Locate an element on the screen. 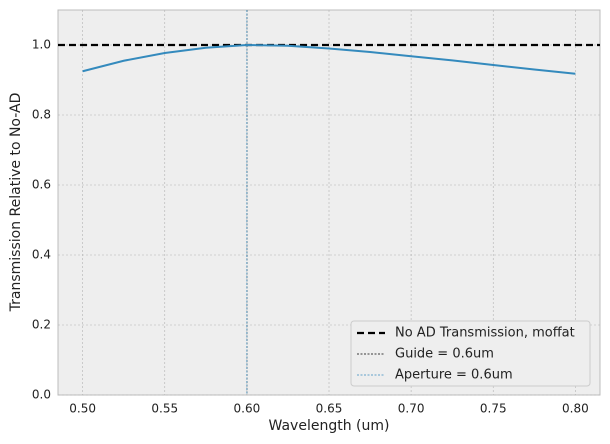 This screenshot has height=444, width=610. legend-label: Guide = 0.6um is located at coordinates (444, 354).